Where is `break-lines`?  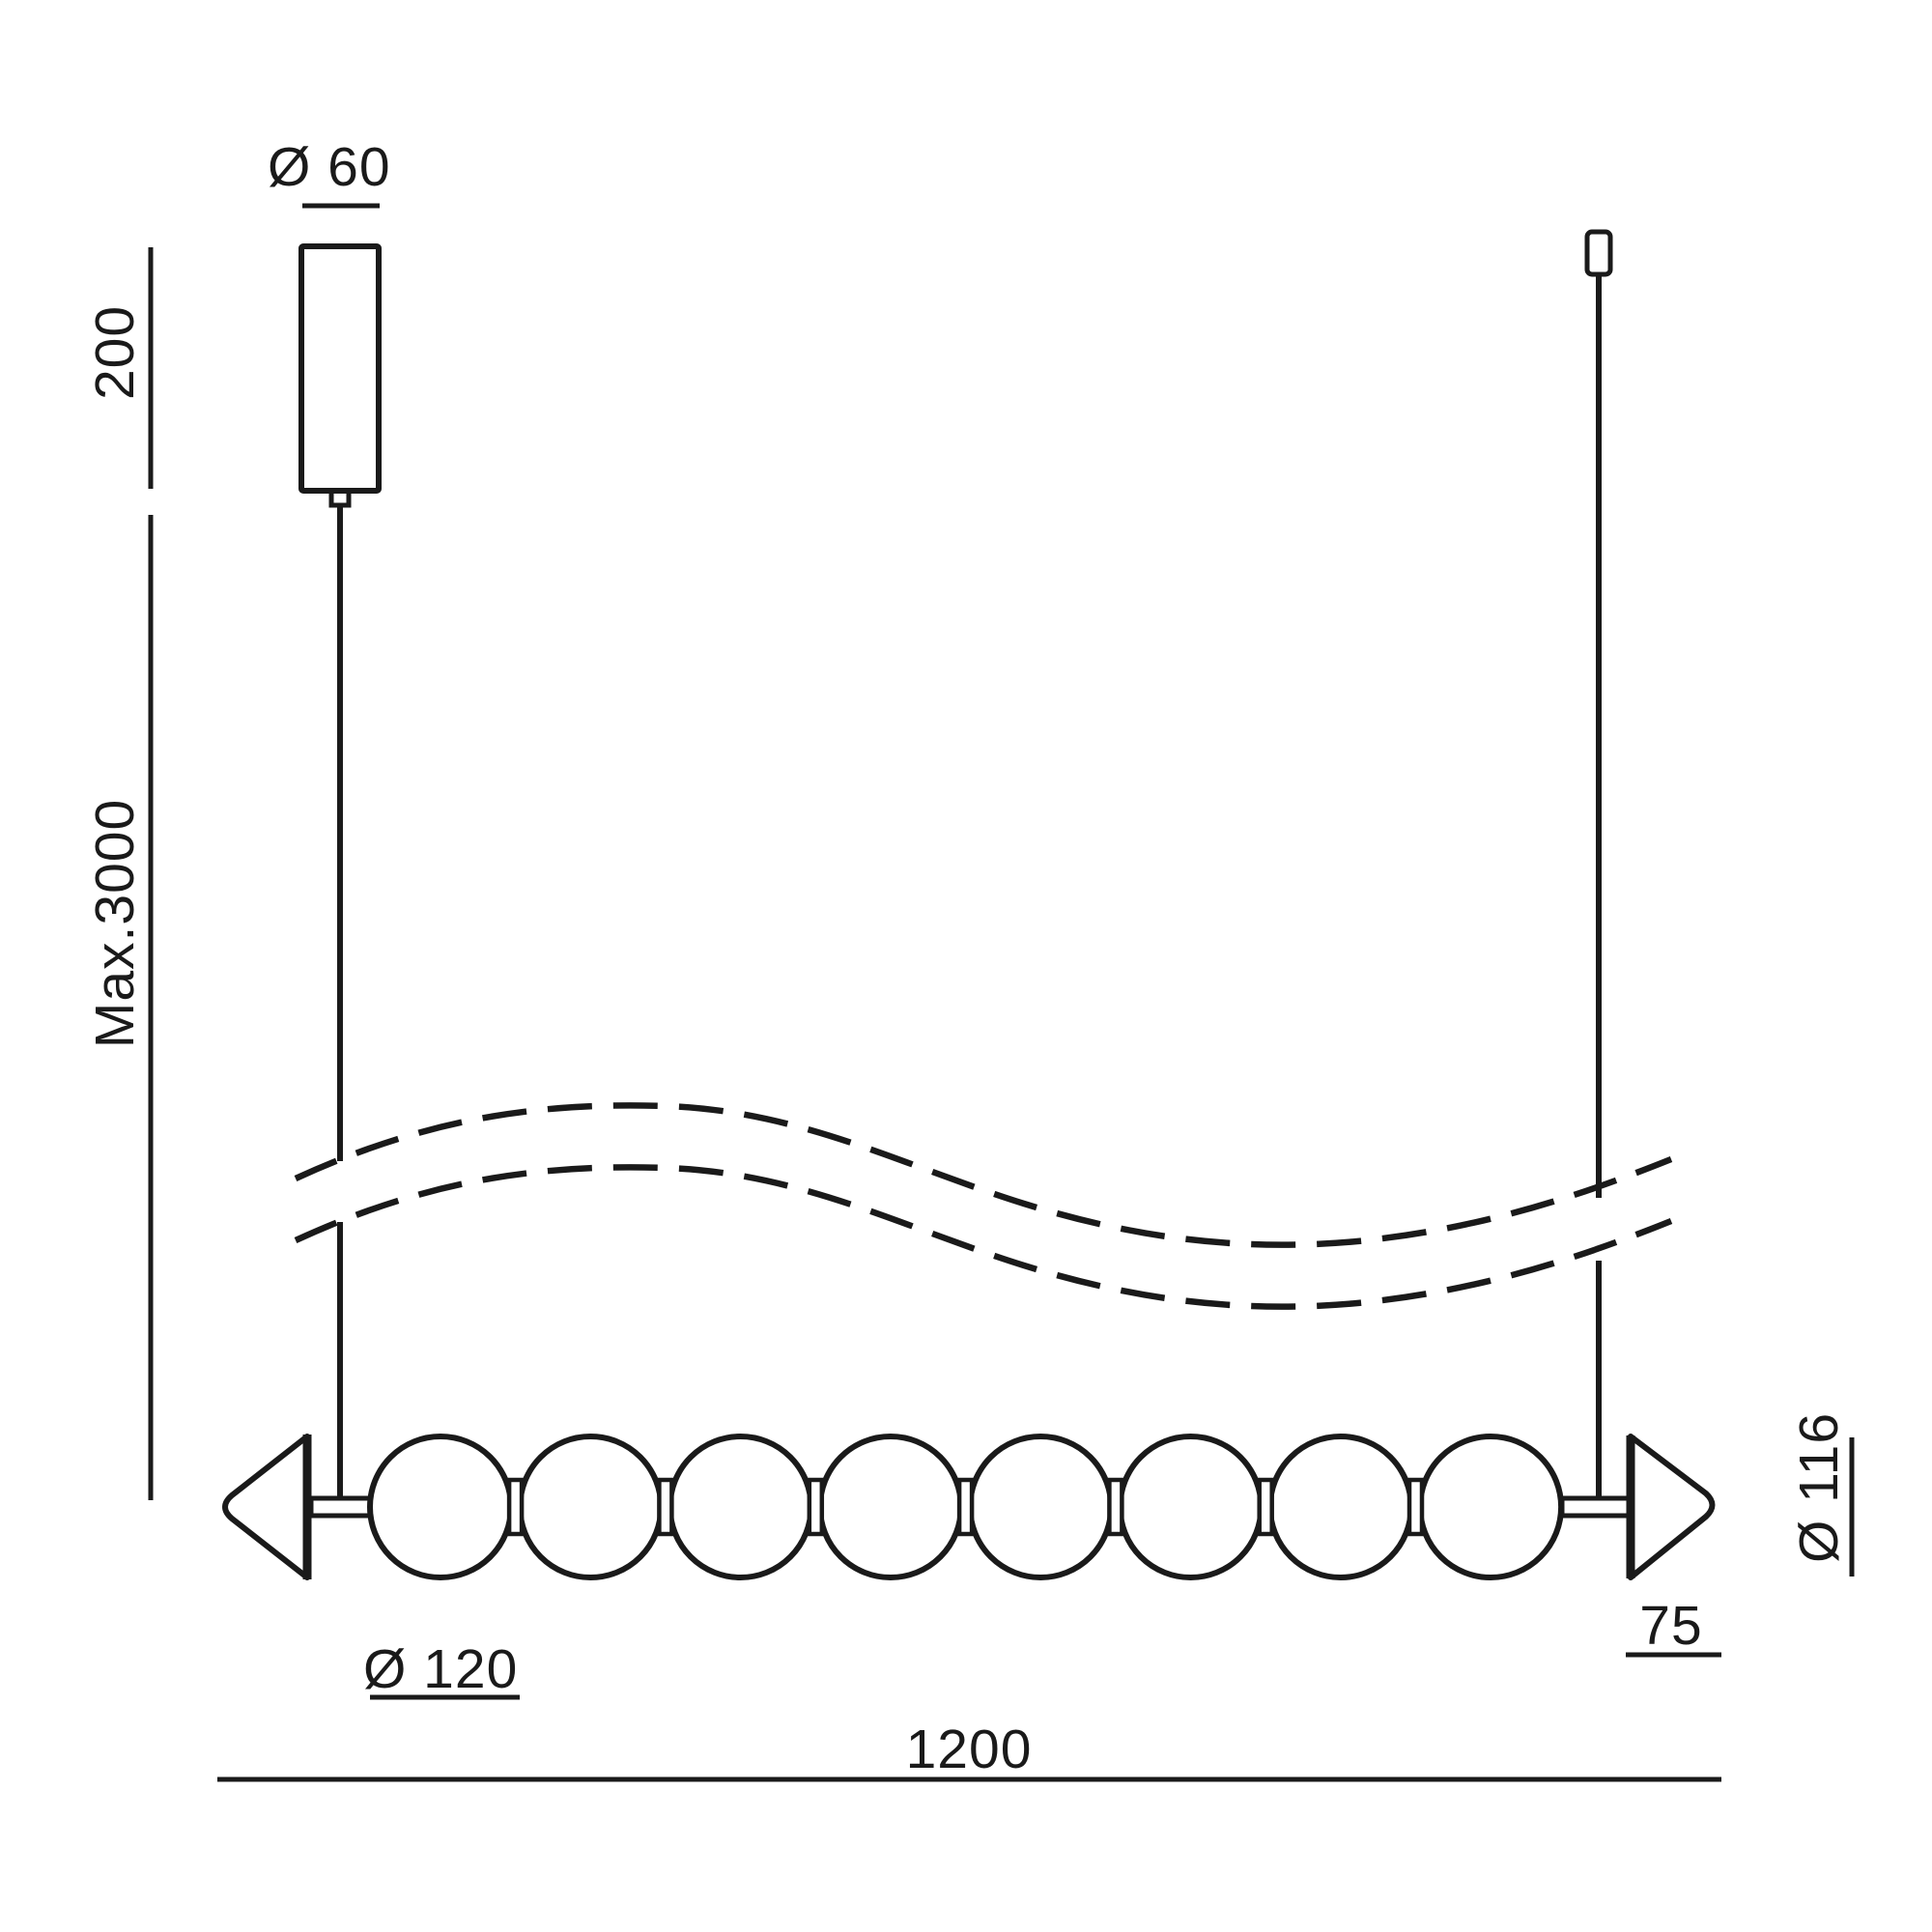
break-lines is located at coordinates (983, 1206).